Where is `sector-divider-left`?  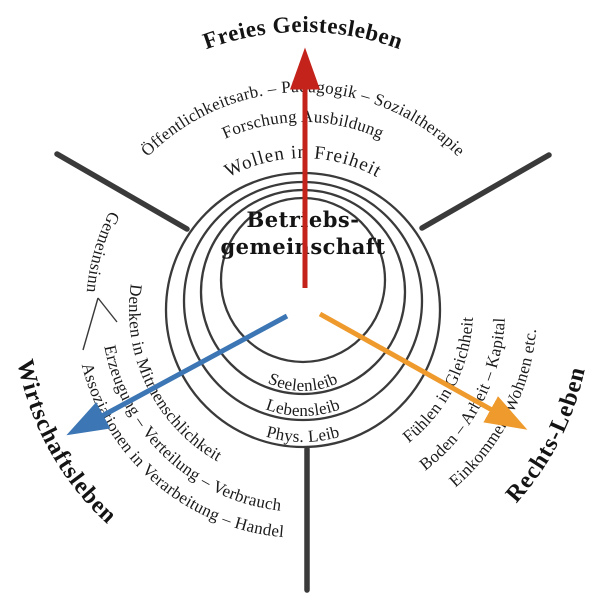
sector-divider-left is located at coordinates (122, 191).